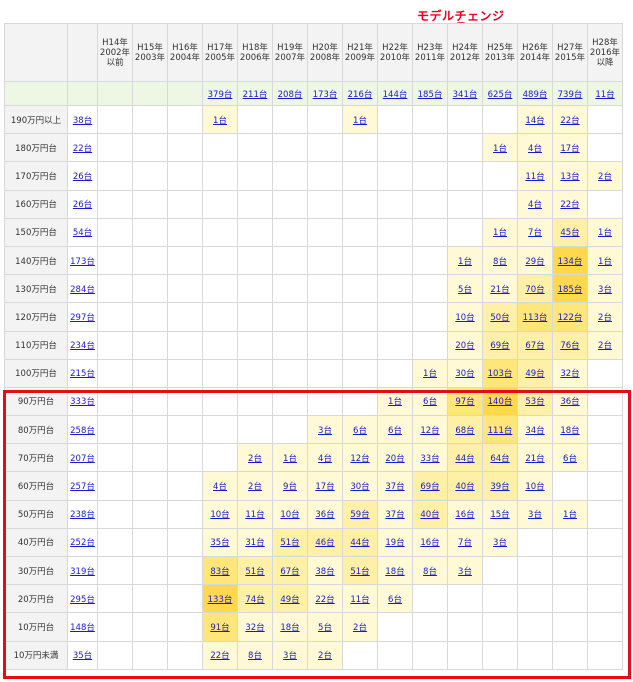  What do you see at coordinates (535, 346) in the screenshot?
I see `count-link: 67台` at bounding box center [535, 346].